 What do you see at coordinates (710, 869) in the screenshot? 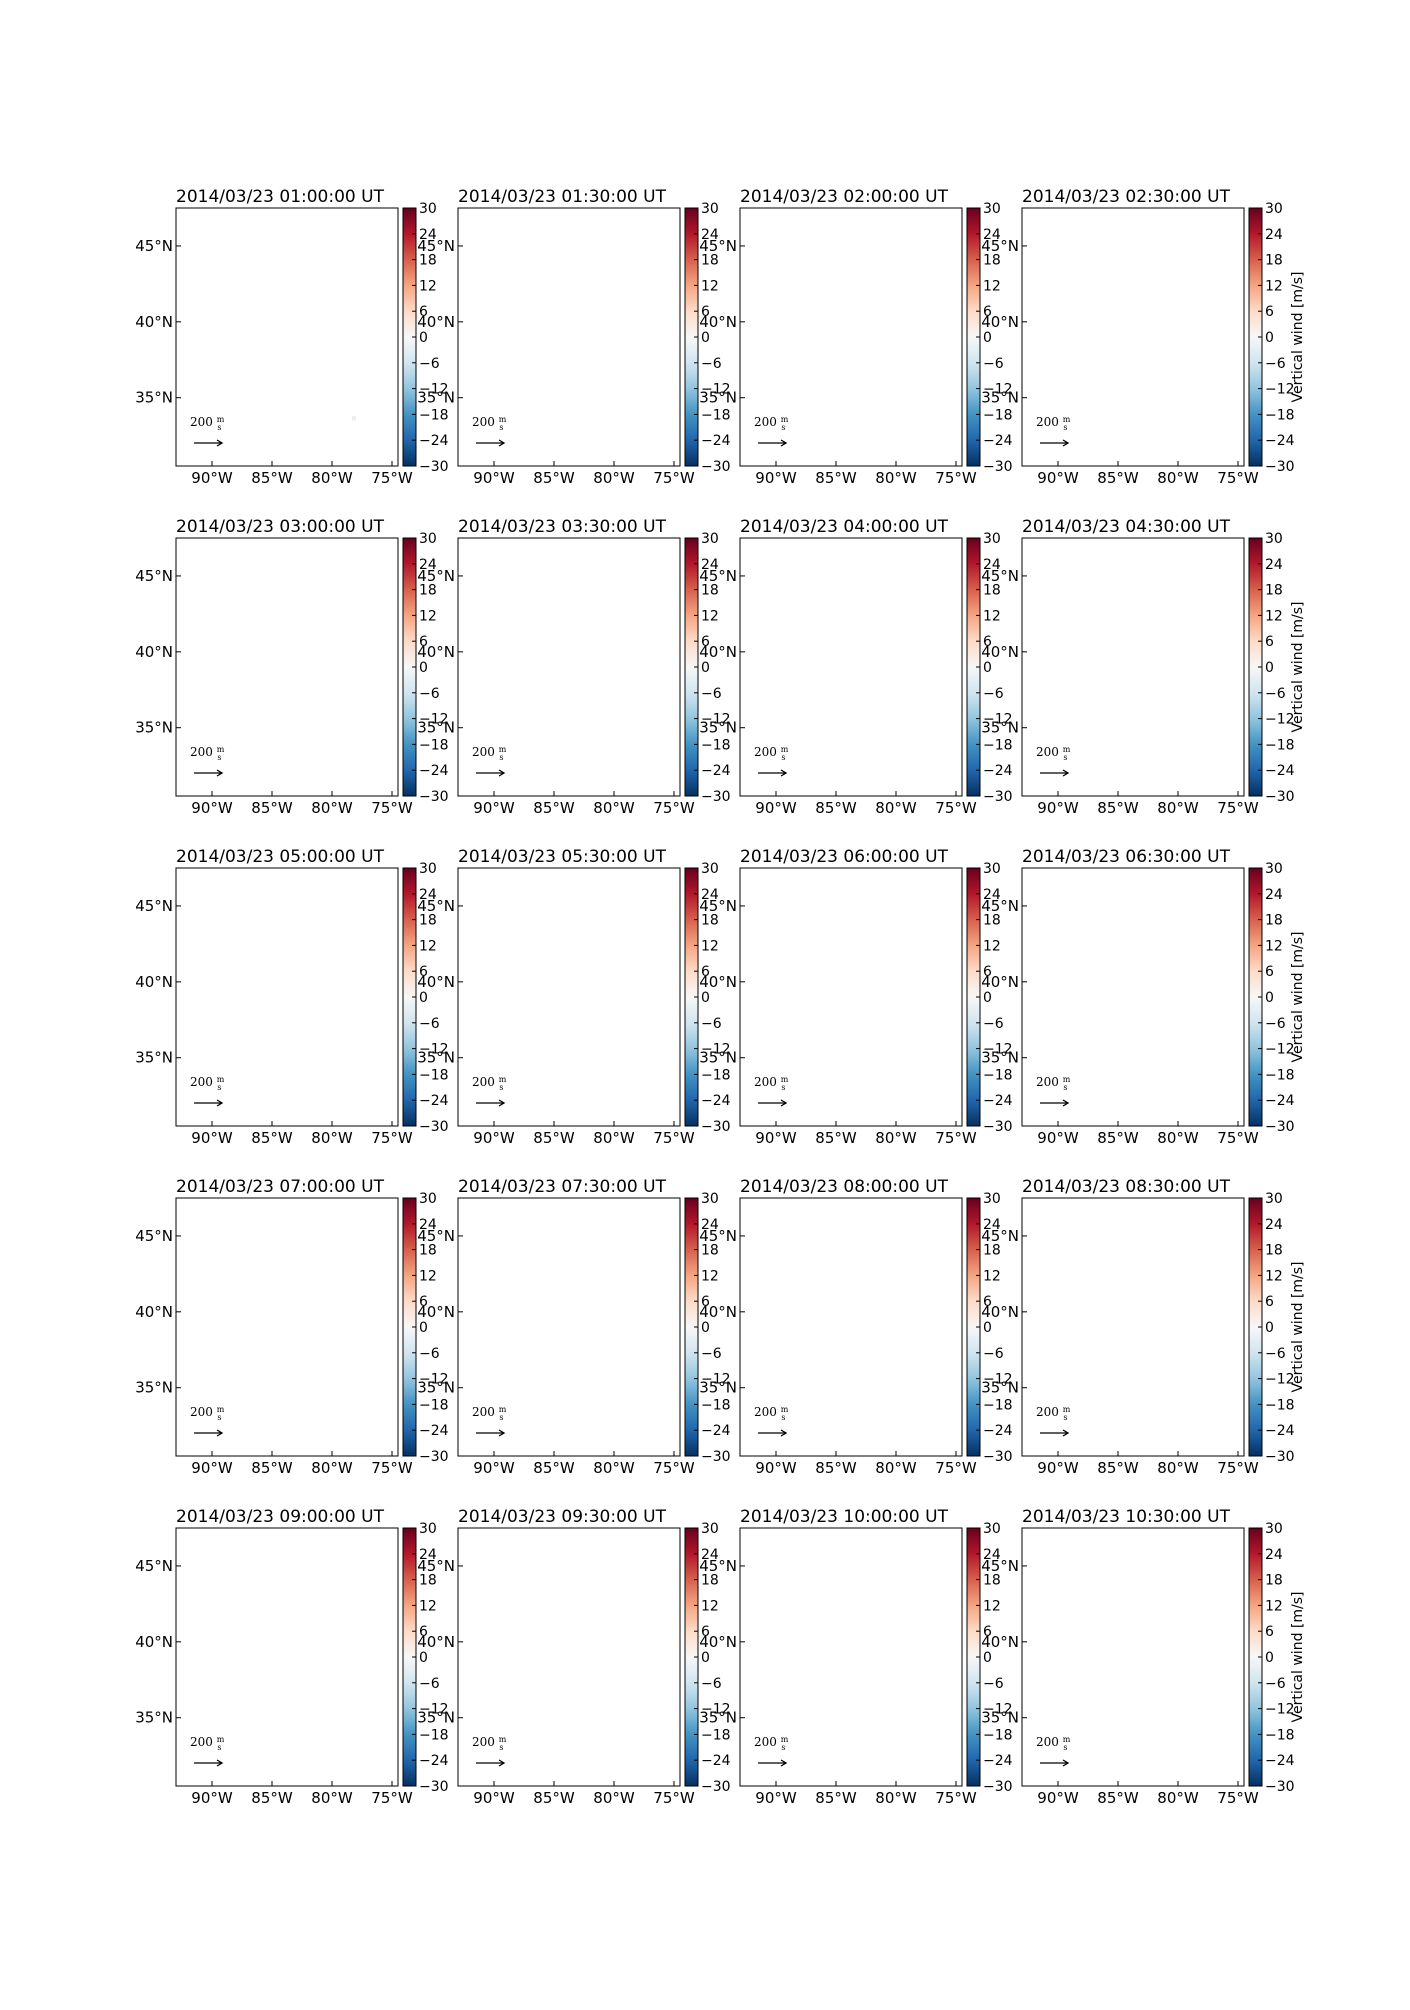
I see `colorbar-tick-label: 30` at bounding box center [710, 869].